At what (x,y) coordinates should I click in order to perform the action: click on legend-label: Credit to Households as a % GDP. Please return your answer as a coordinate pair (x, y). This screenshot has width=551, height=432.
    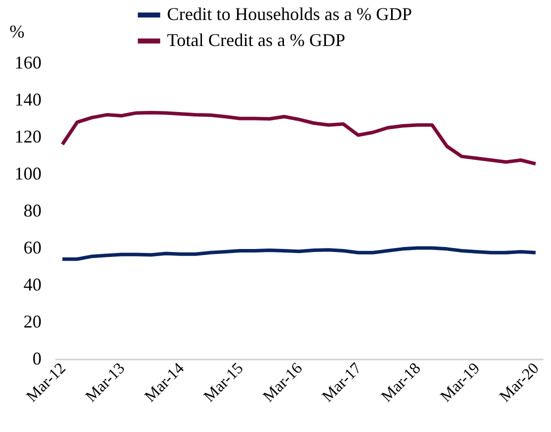
    Looking at the image, I should click on (289, 14).